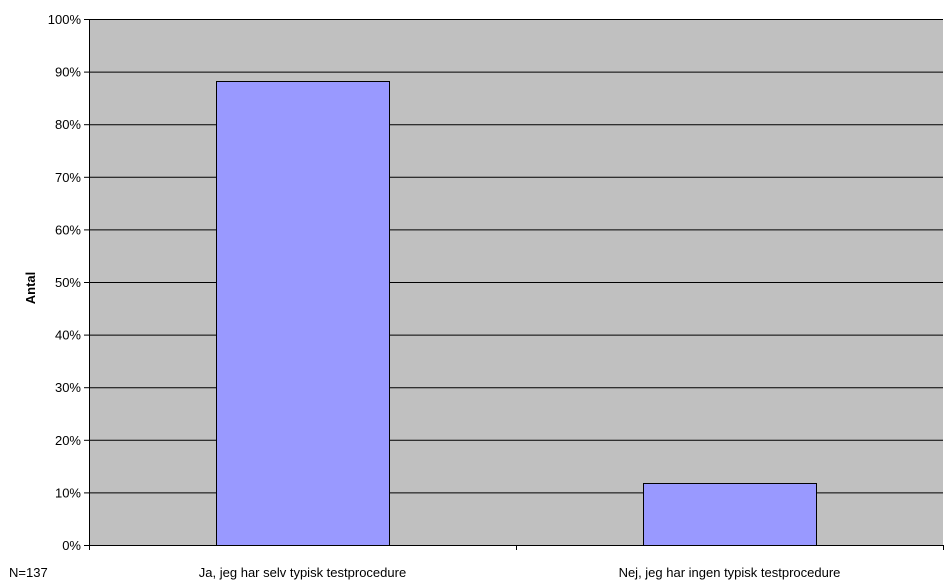  I want to click on sample-size-note: N=137, so click(28, 572).